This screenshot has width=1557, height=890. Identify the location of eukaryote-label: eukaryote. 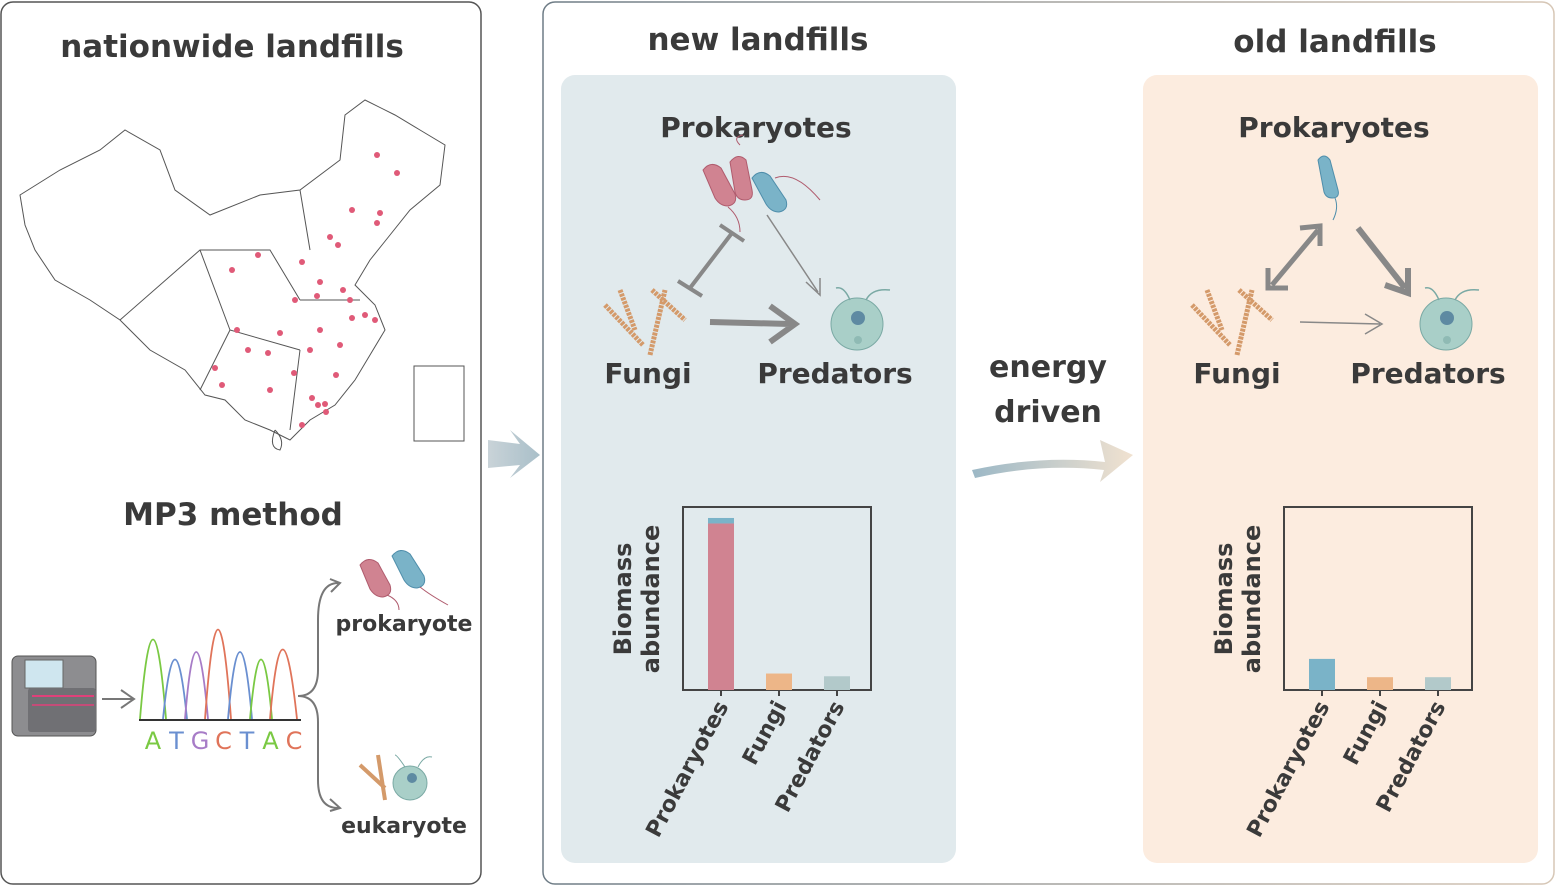
(404, 826).